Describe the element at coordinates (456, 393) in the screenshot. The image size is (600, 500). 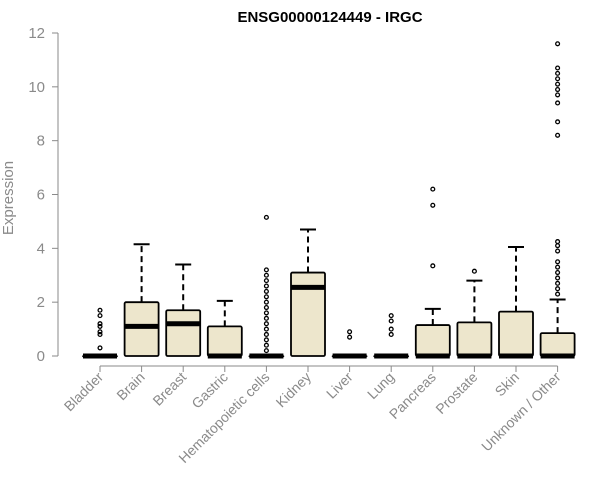
I see `x-tick-label: Prostate` at that location.